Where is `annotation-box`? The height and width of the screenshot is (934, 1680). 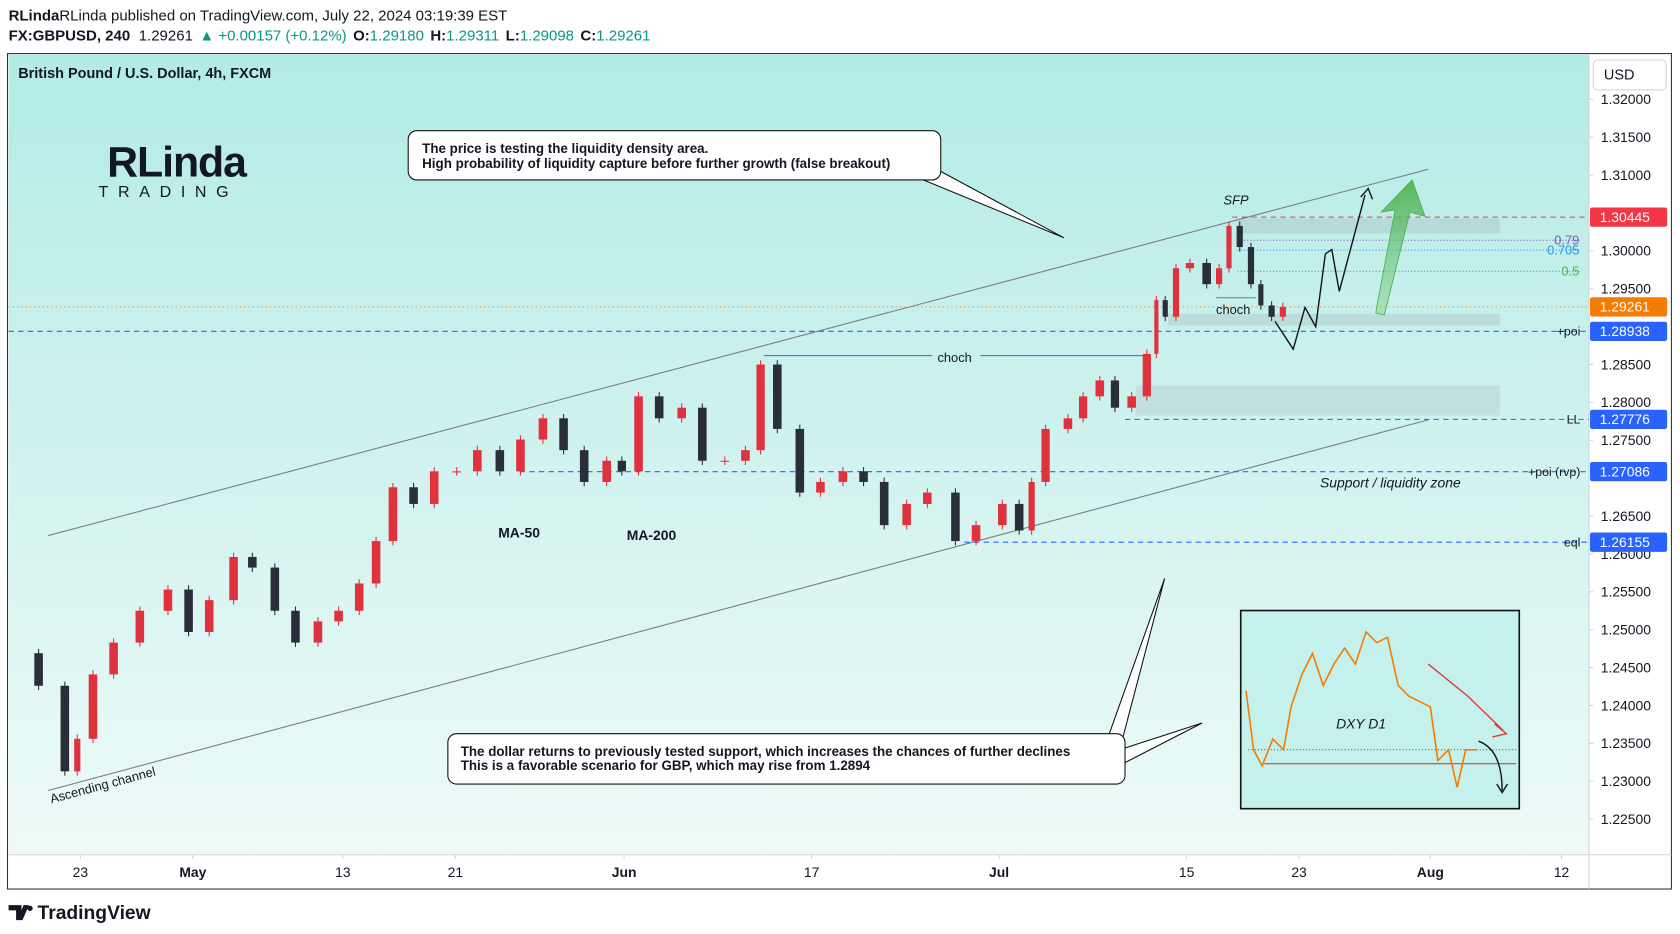
annotation-box is located at coordinates (674, 155).